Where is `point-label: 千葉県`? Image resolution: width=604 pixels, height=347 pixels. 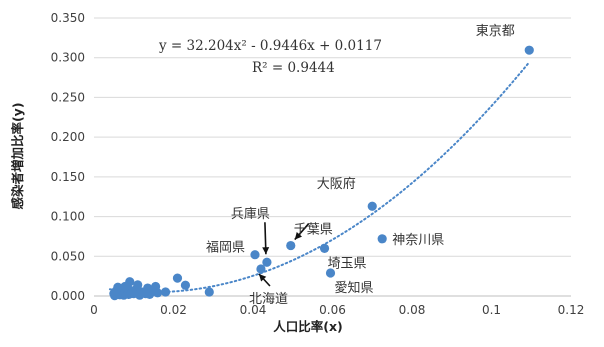 point-label: 千葉県 is located at coordinates (313, 230).